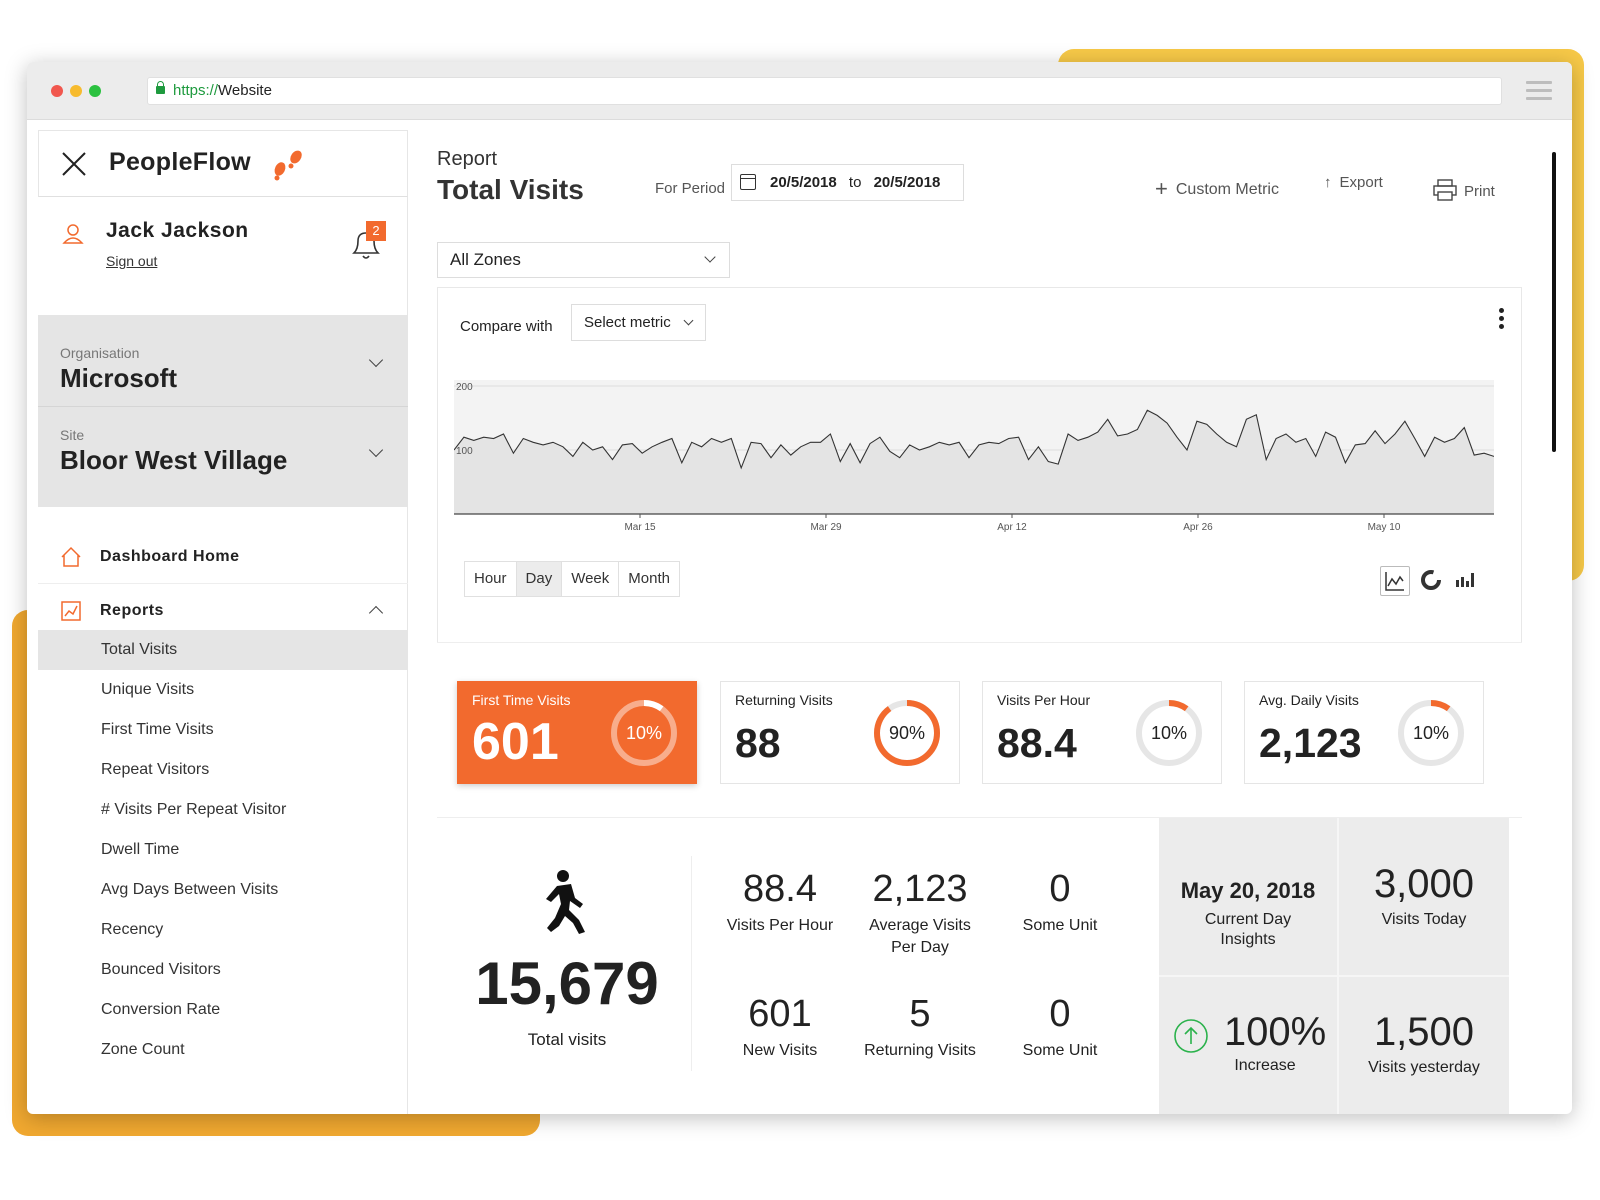 Image resolution: width=1600 pixels, height=1200 pixels. Describe the element at coordinates (223, 650) in the screenshot. I see `sidebar-item-total-visits: Total Visits` at that location.